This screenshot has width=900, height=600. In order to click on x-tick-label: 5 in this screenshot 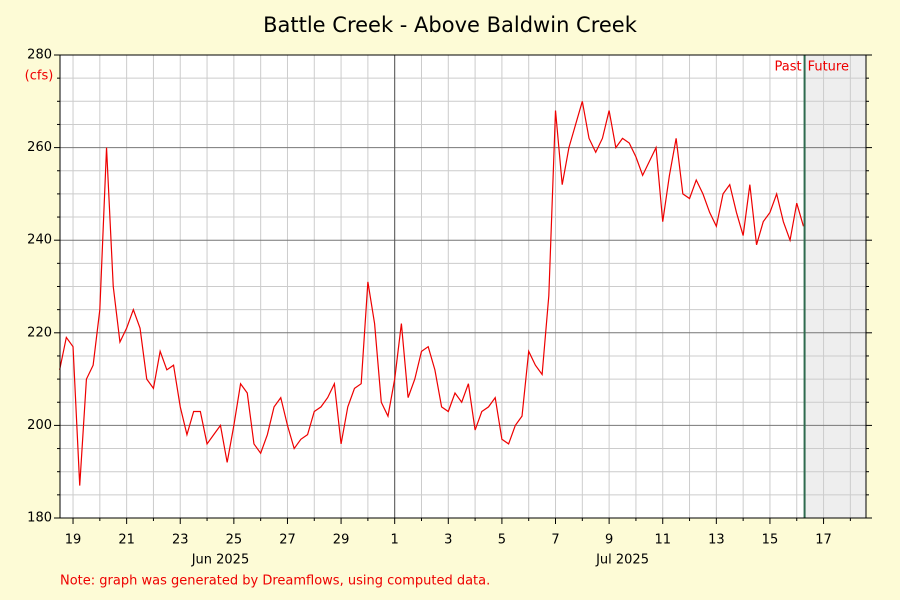, I will do `click(502, 540)`.